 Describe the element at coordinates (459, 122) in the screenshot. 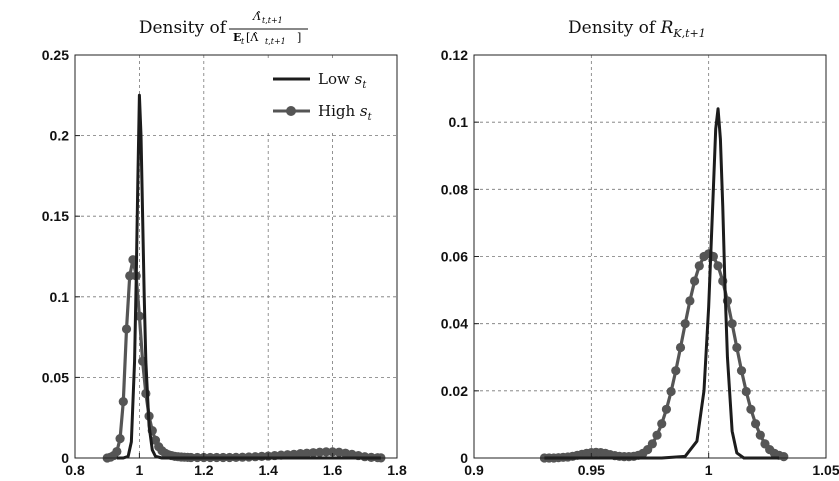

I see `right-ytick-label: 0.1` at that location.